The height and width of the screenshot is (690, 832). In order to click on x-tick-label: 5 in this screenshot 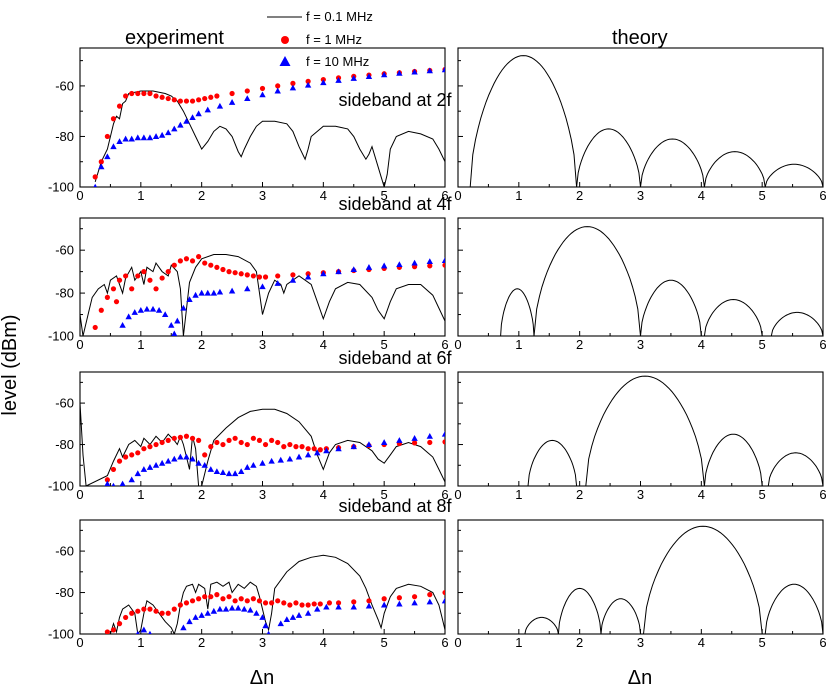, I will do `click(762, 494)`.